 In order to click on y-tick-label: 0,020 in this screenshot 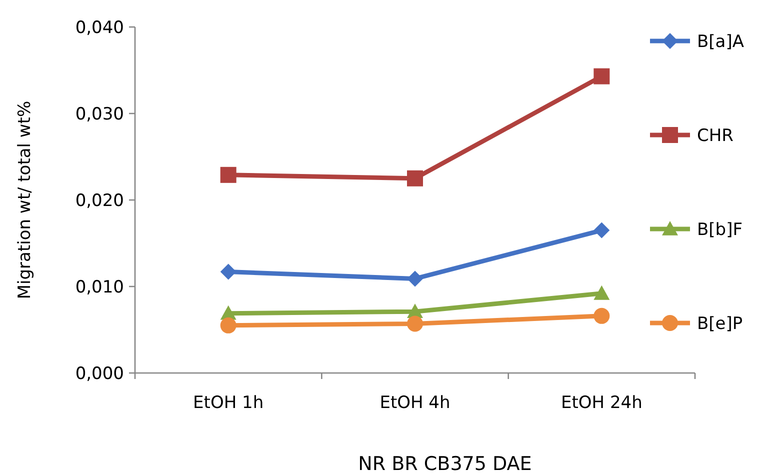, I will do `click(99, 200)`.